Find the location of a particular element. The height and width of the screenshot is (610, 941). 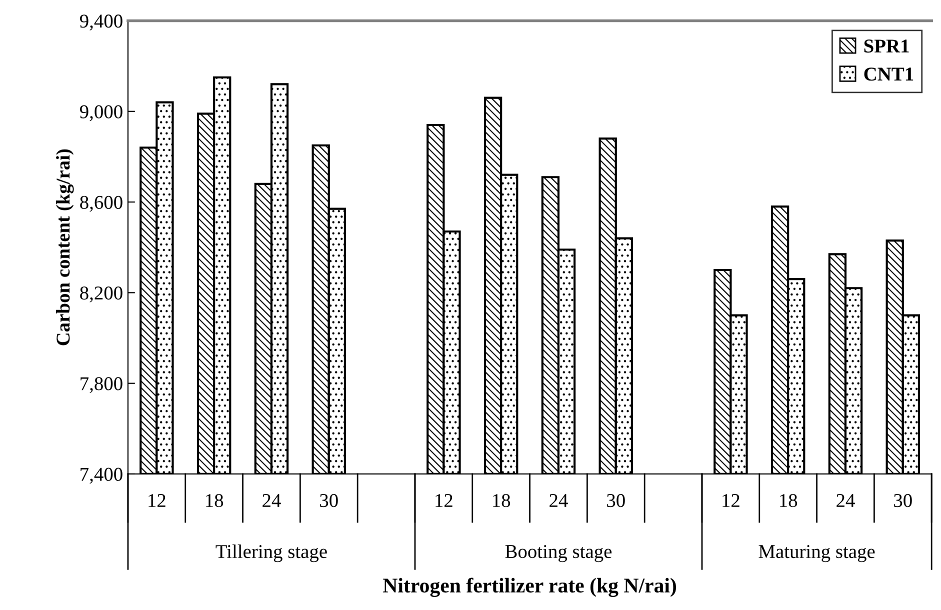

text: Tillering stage is located at coordinates (271, 553).